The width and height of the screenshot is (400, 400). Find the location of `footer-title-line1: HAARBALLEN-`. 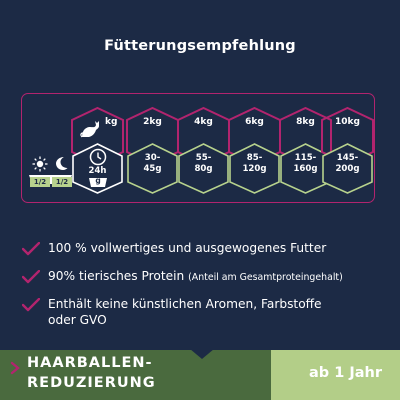

footer-title-line1: HAARBALLEN- is located at coordinates (90, 363).